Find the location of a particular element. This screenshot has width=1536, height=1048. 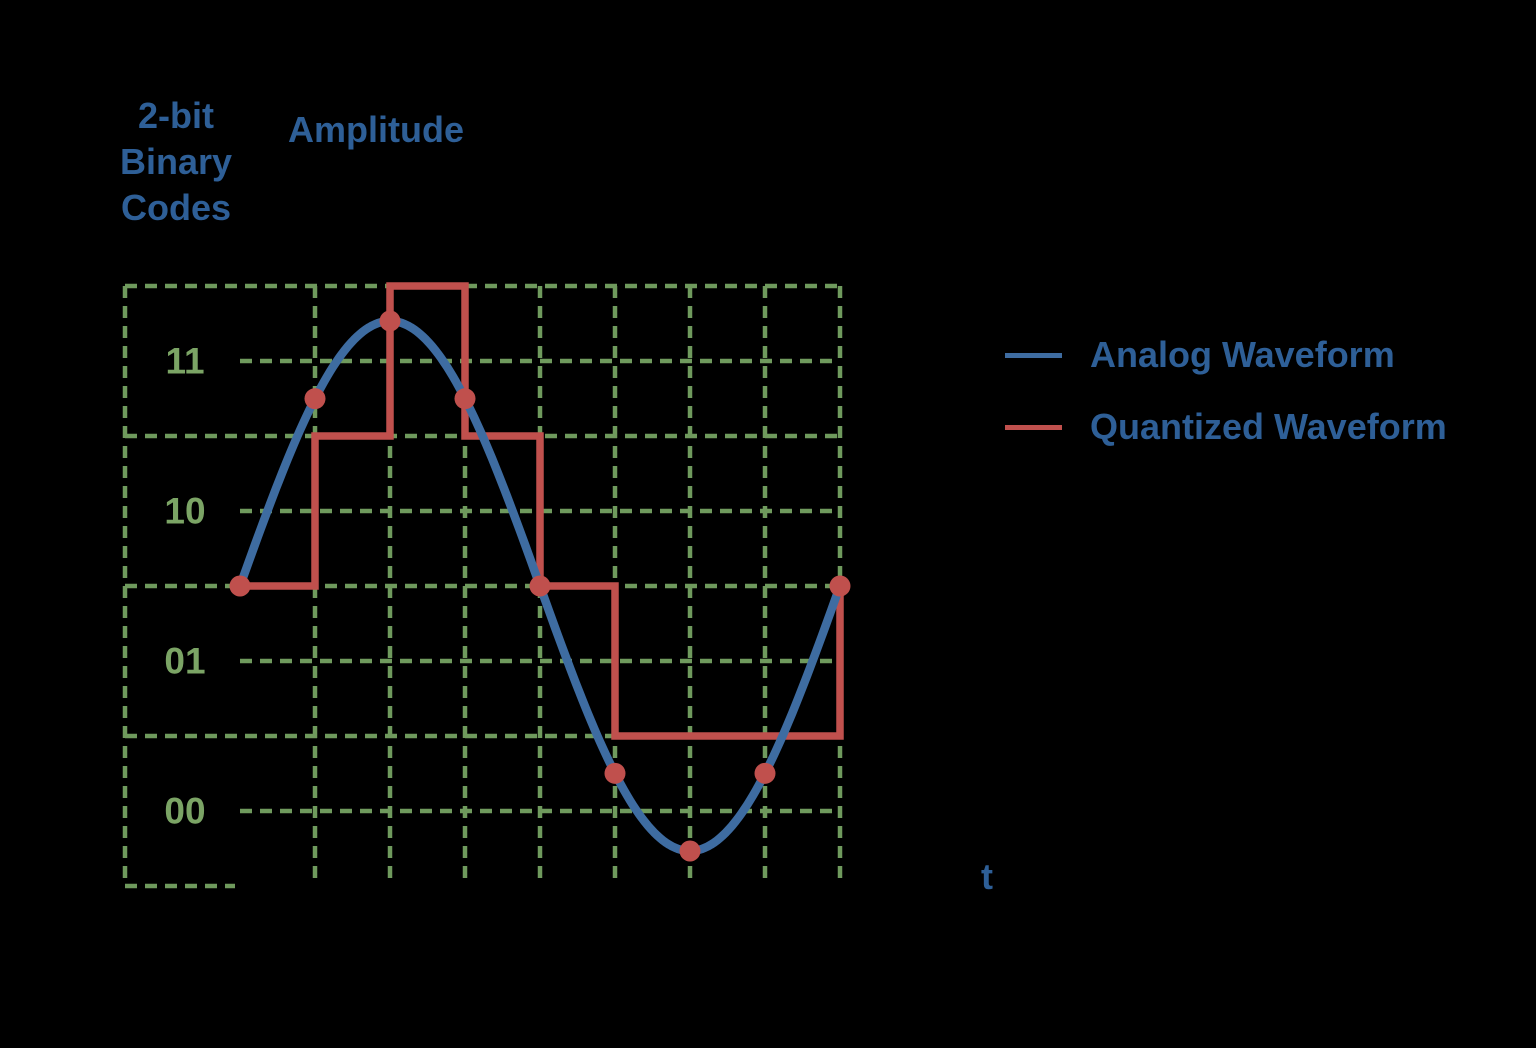

amplitude-axis-label: Amplitude is located at coordinates (376, 129).